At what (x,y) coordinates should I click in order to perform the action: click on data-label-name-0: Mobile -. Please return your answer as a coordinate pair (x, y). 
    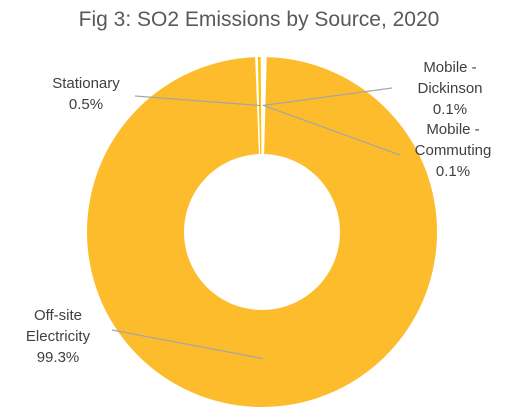
    Looking at the image, I should click on (449, 67).